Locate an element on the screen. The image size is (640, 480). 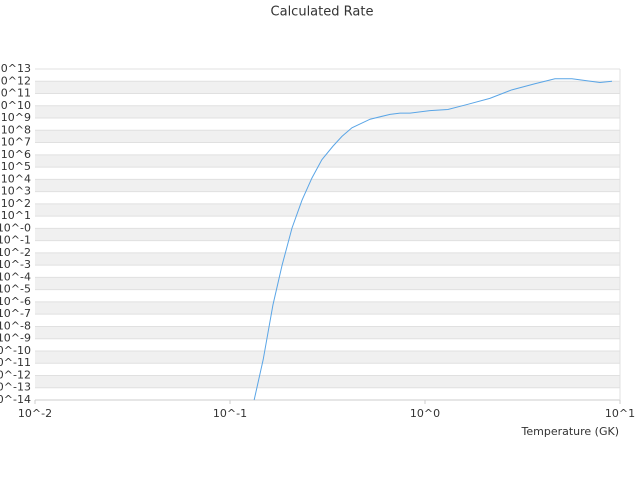
x-axis-label: Temperature (GK) is located at coordinates (570, 431).